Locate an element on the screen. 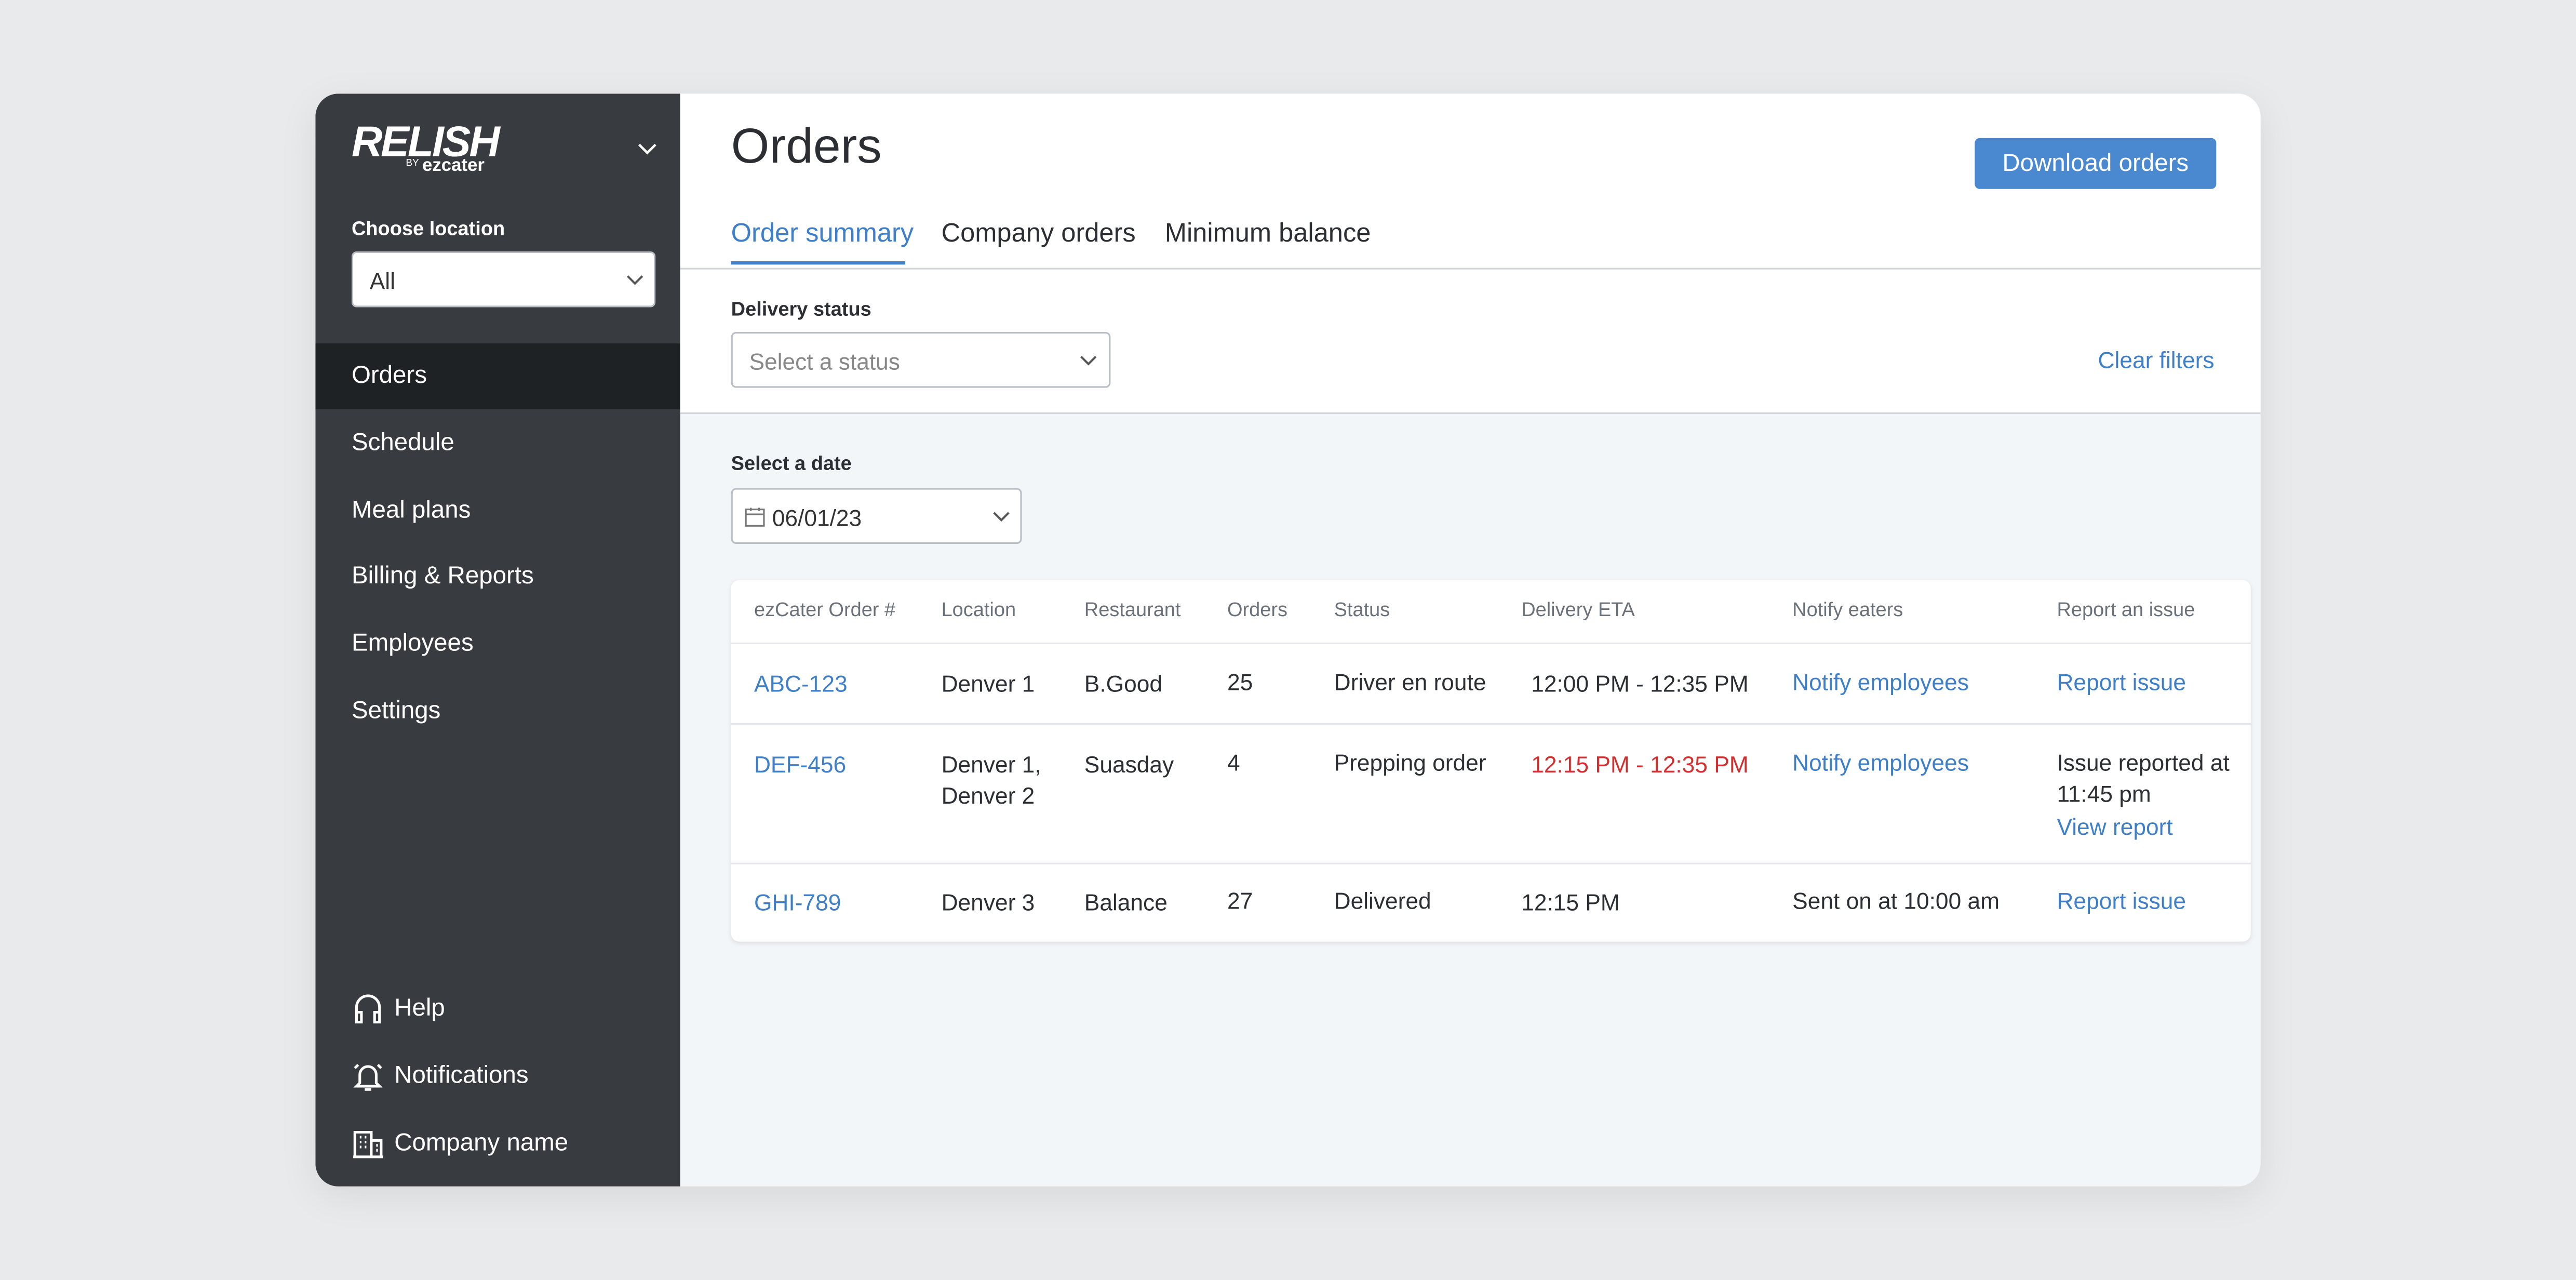 This screenshot has width=2576, height=1280. table-cell: 12:15 PM is located at coordinates (1571, 902).